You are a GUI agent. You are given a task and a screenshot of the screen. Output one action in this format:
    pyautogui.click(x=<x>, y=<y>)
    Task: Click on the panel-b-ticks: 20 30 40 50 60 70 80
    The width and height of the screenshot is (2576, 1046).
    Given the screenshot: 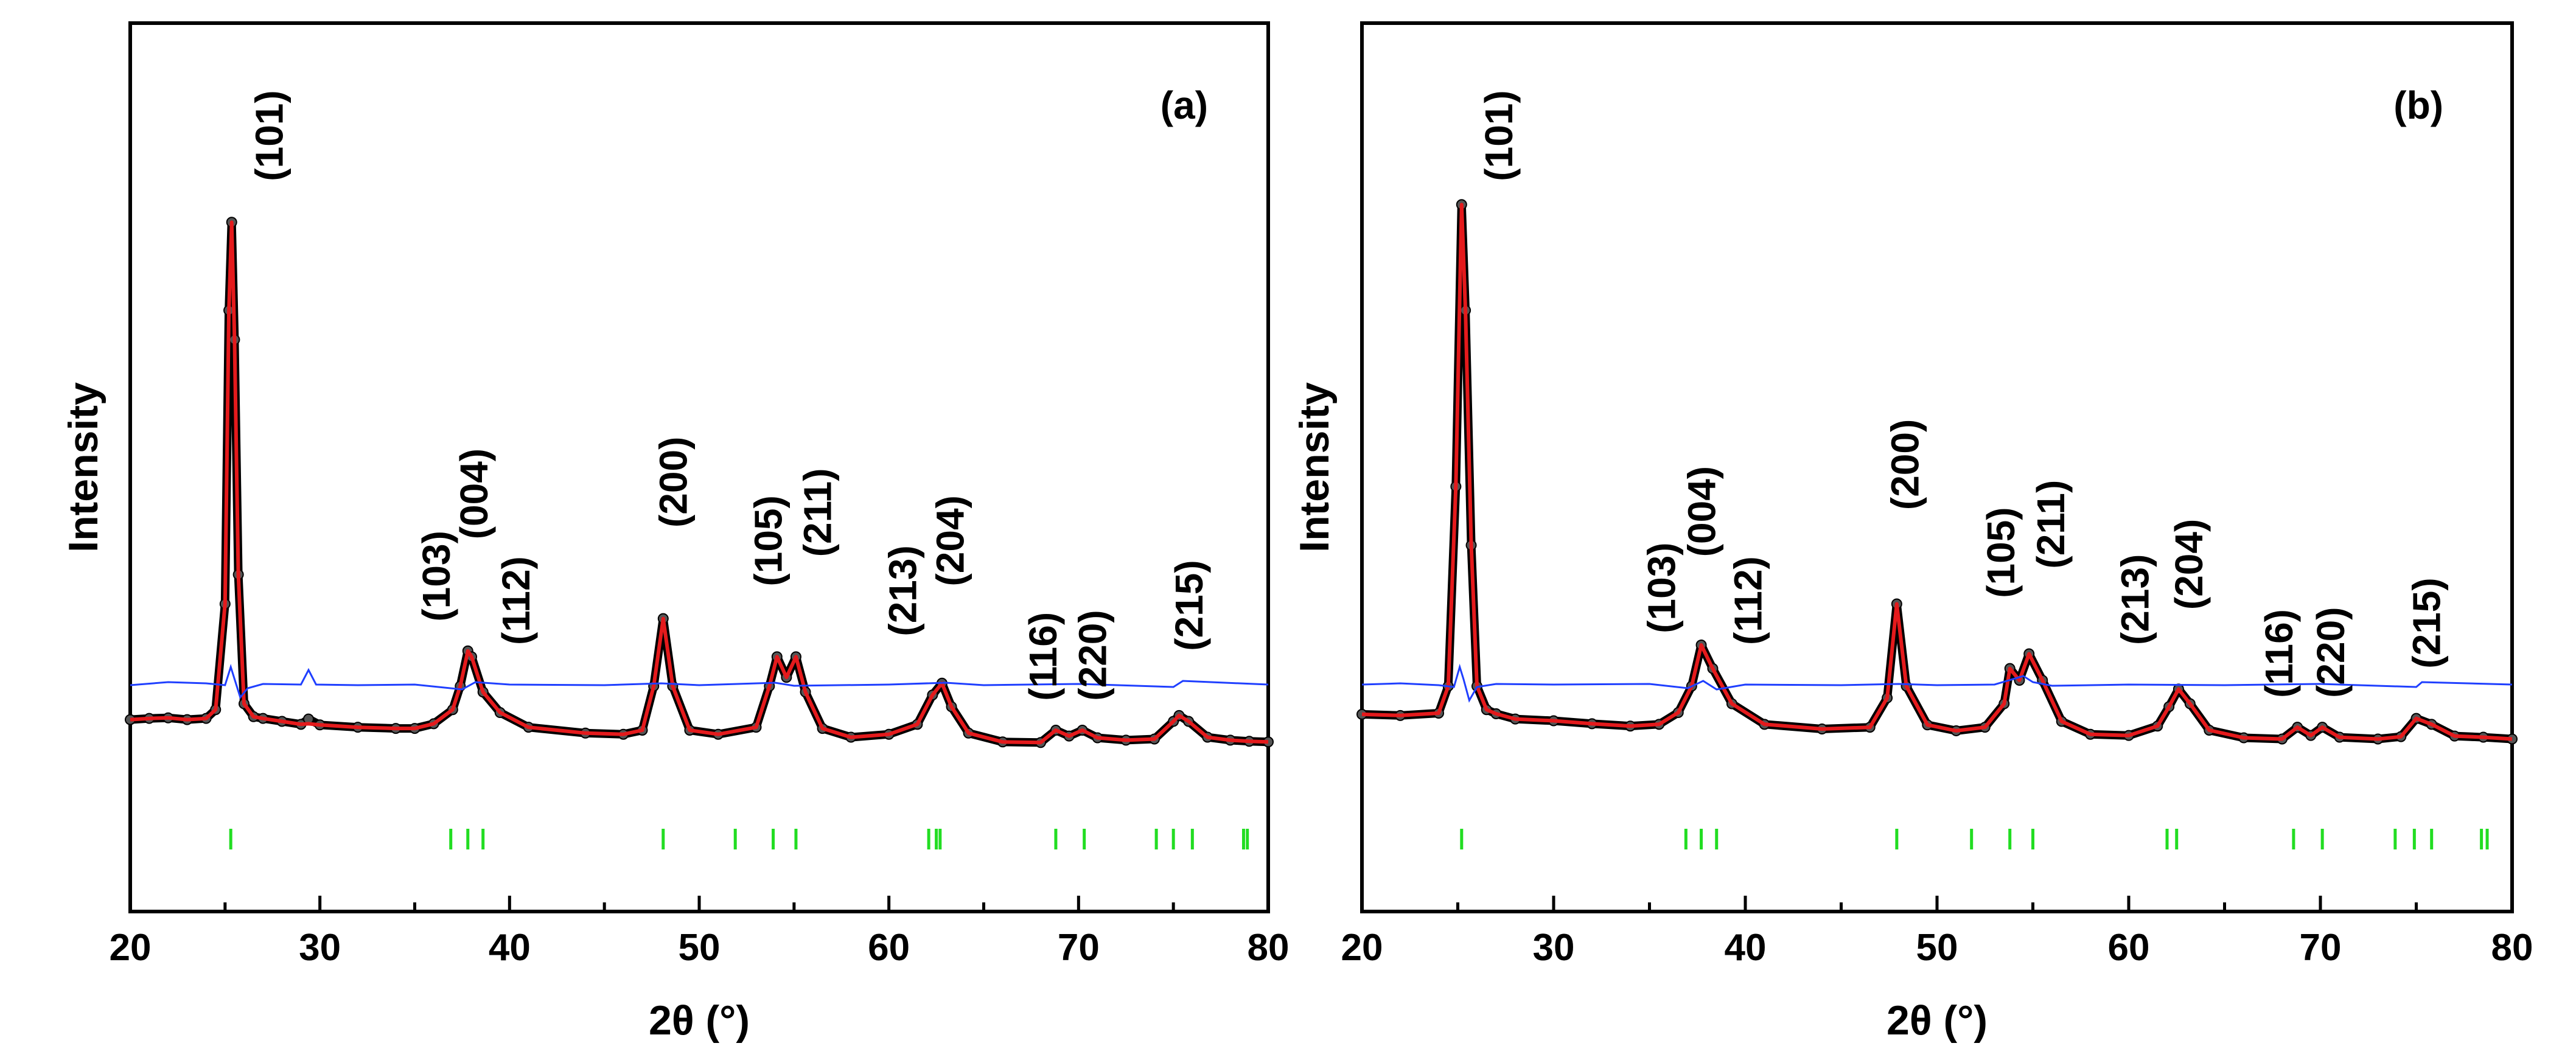 What is the action you would take?
    pyautogui.click(x=1937, y=932)
    